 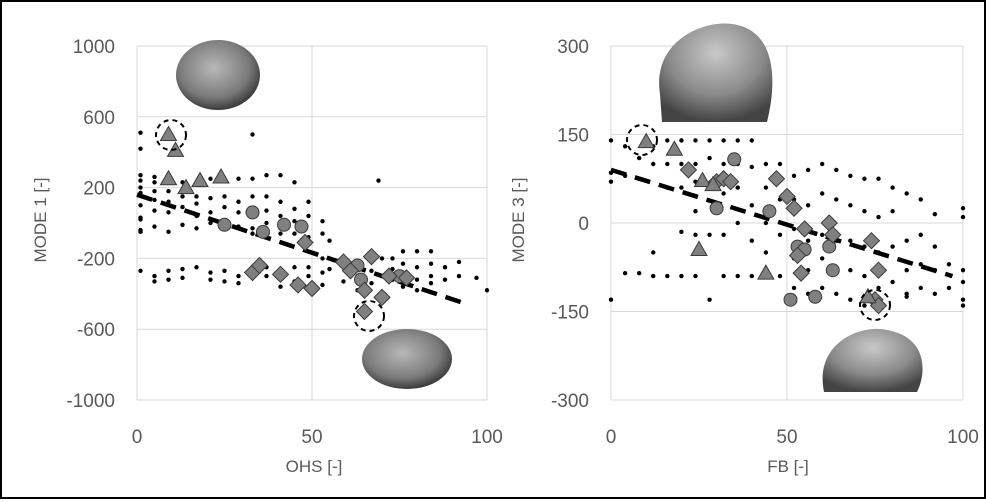 What do you see at coordinates (369, 316) in the screenshot?
I see `highlight-circle-left-bottom` at bounding box center [369, 316].